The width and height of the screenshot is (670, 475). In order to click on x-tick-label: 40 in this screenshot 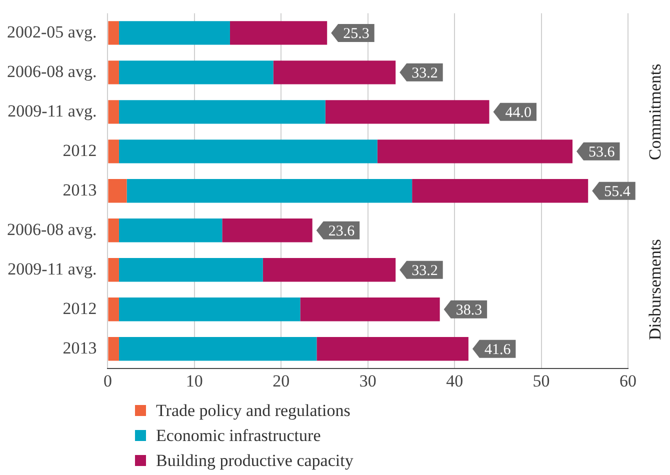, I will do `click(455, 380)`.